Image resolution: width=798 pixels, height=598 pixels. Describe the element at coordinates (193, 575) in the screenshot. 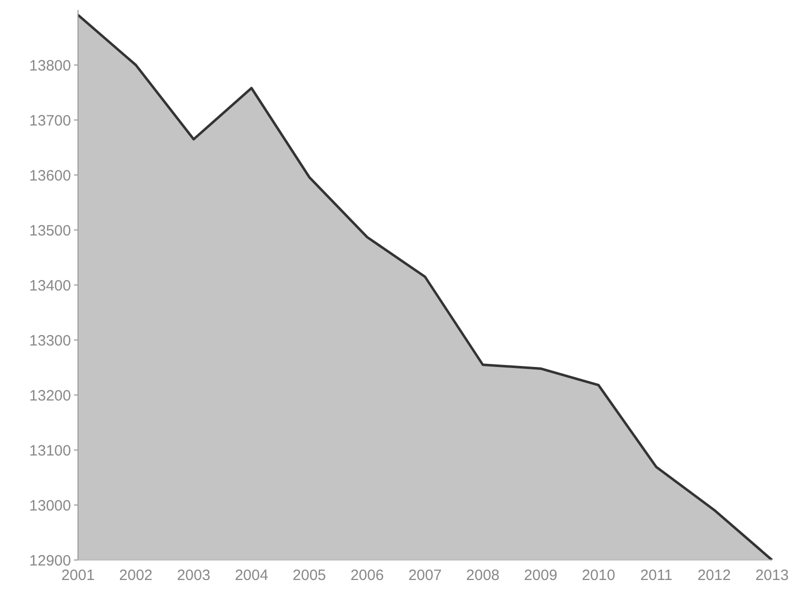

I see `x-tick-label: 2003` at that location.